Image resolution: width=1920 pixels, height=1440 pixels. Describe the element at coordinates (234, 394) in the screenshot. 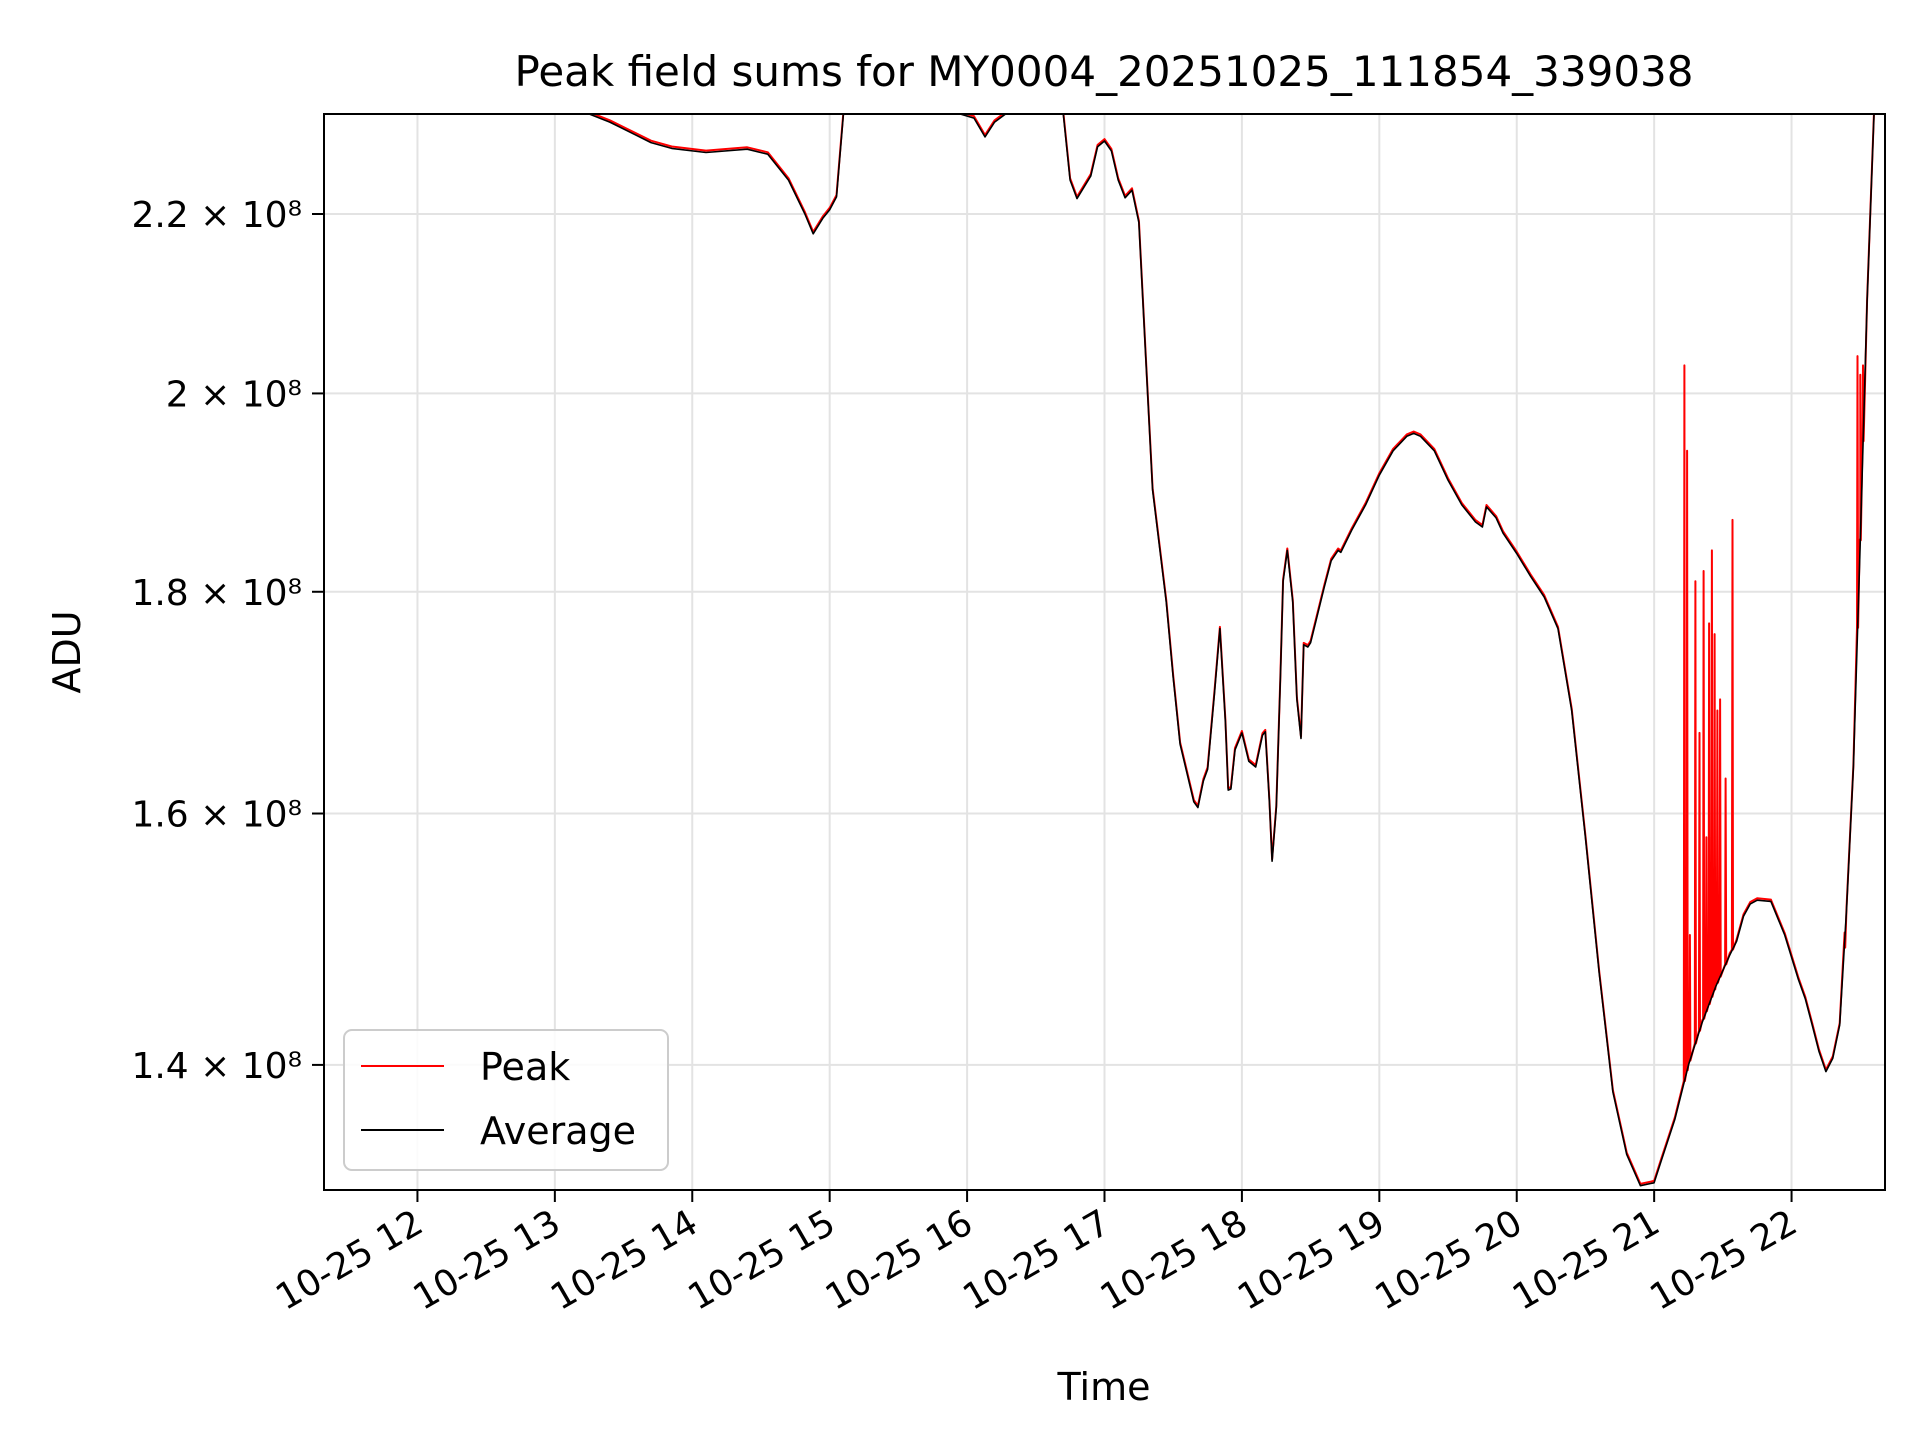

I see `y-tick-label-3: 2 × 10⁸` at that location.